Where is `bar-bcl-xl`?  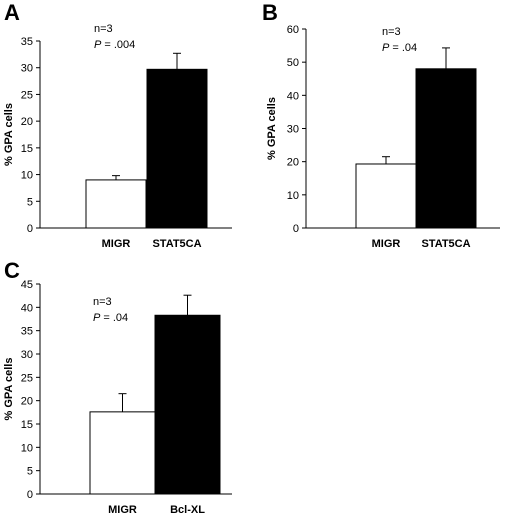
bar-bcl-xl is located at coordinates (187, 404).